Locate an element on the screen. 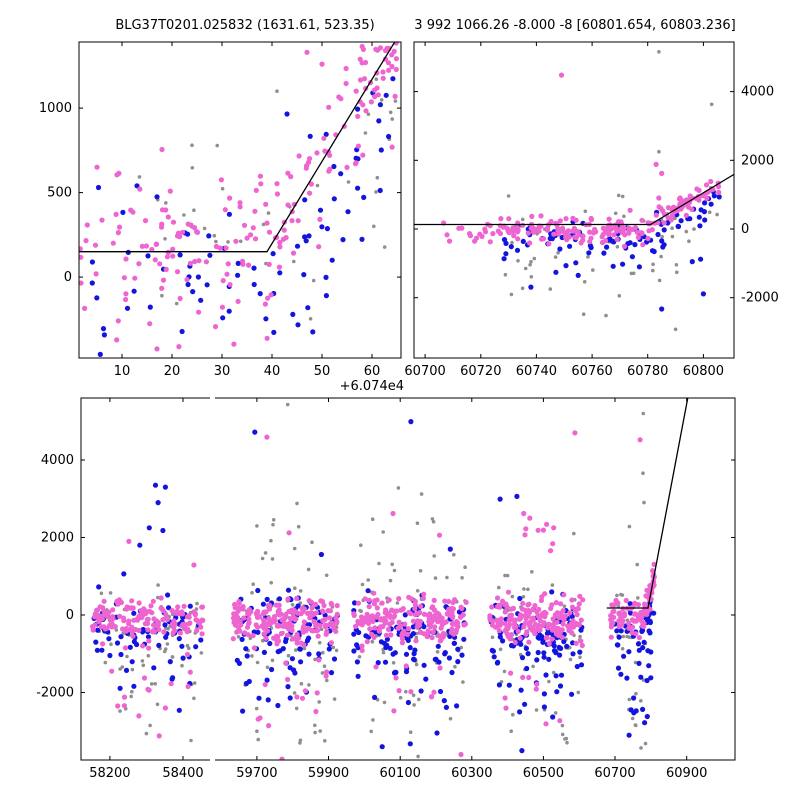  y-tick-label: 1000 is located at coordinates (55, 108).